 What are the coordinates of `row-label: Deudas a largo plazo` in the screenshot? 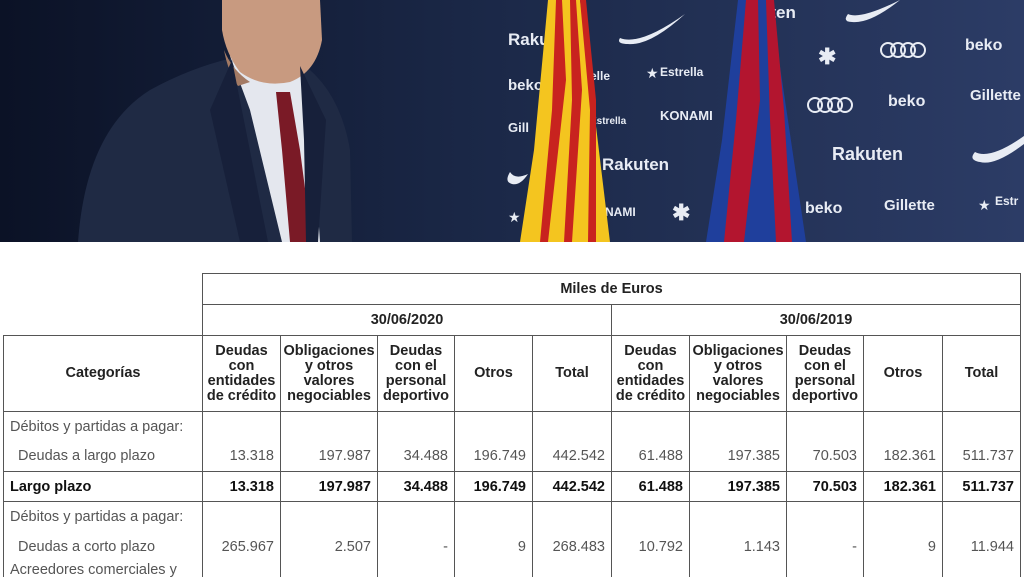 It's located at (103, 456).